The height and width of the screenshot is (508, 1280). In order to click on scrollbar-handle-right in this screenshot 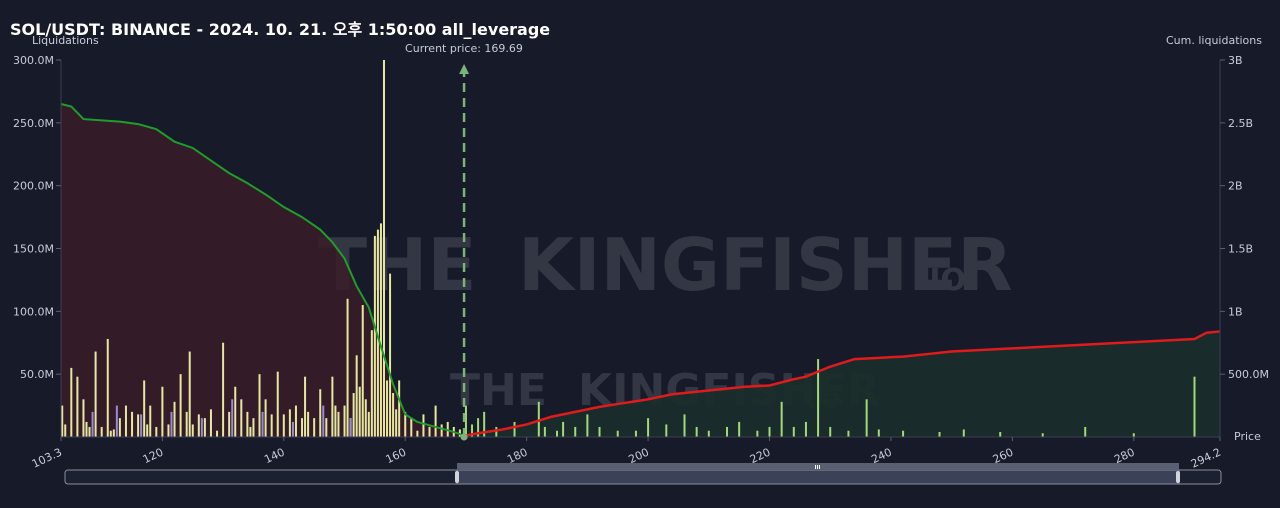, I will do `click(1178, 477)`.